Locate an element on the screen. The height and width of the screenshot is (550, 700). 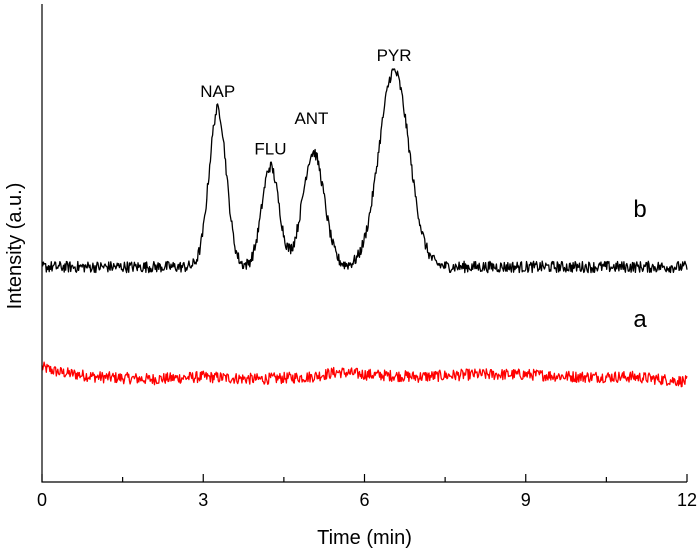
y-axis-title: Intensity (a.u.) is located at coordinates (15, 246).